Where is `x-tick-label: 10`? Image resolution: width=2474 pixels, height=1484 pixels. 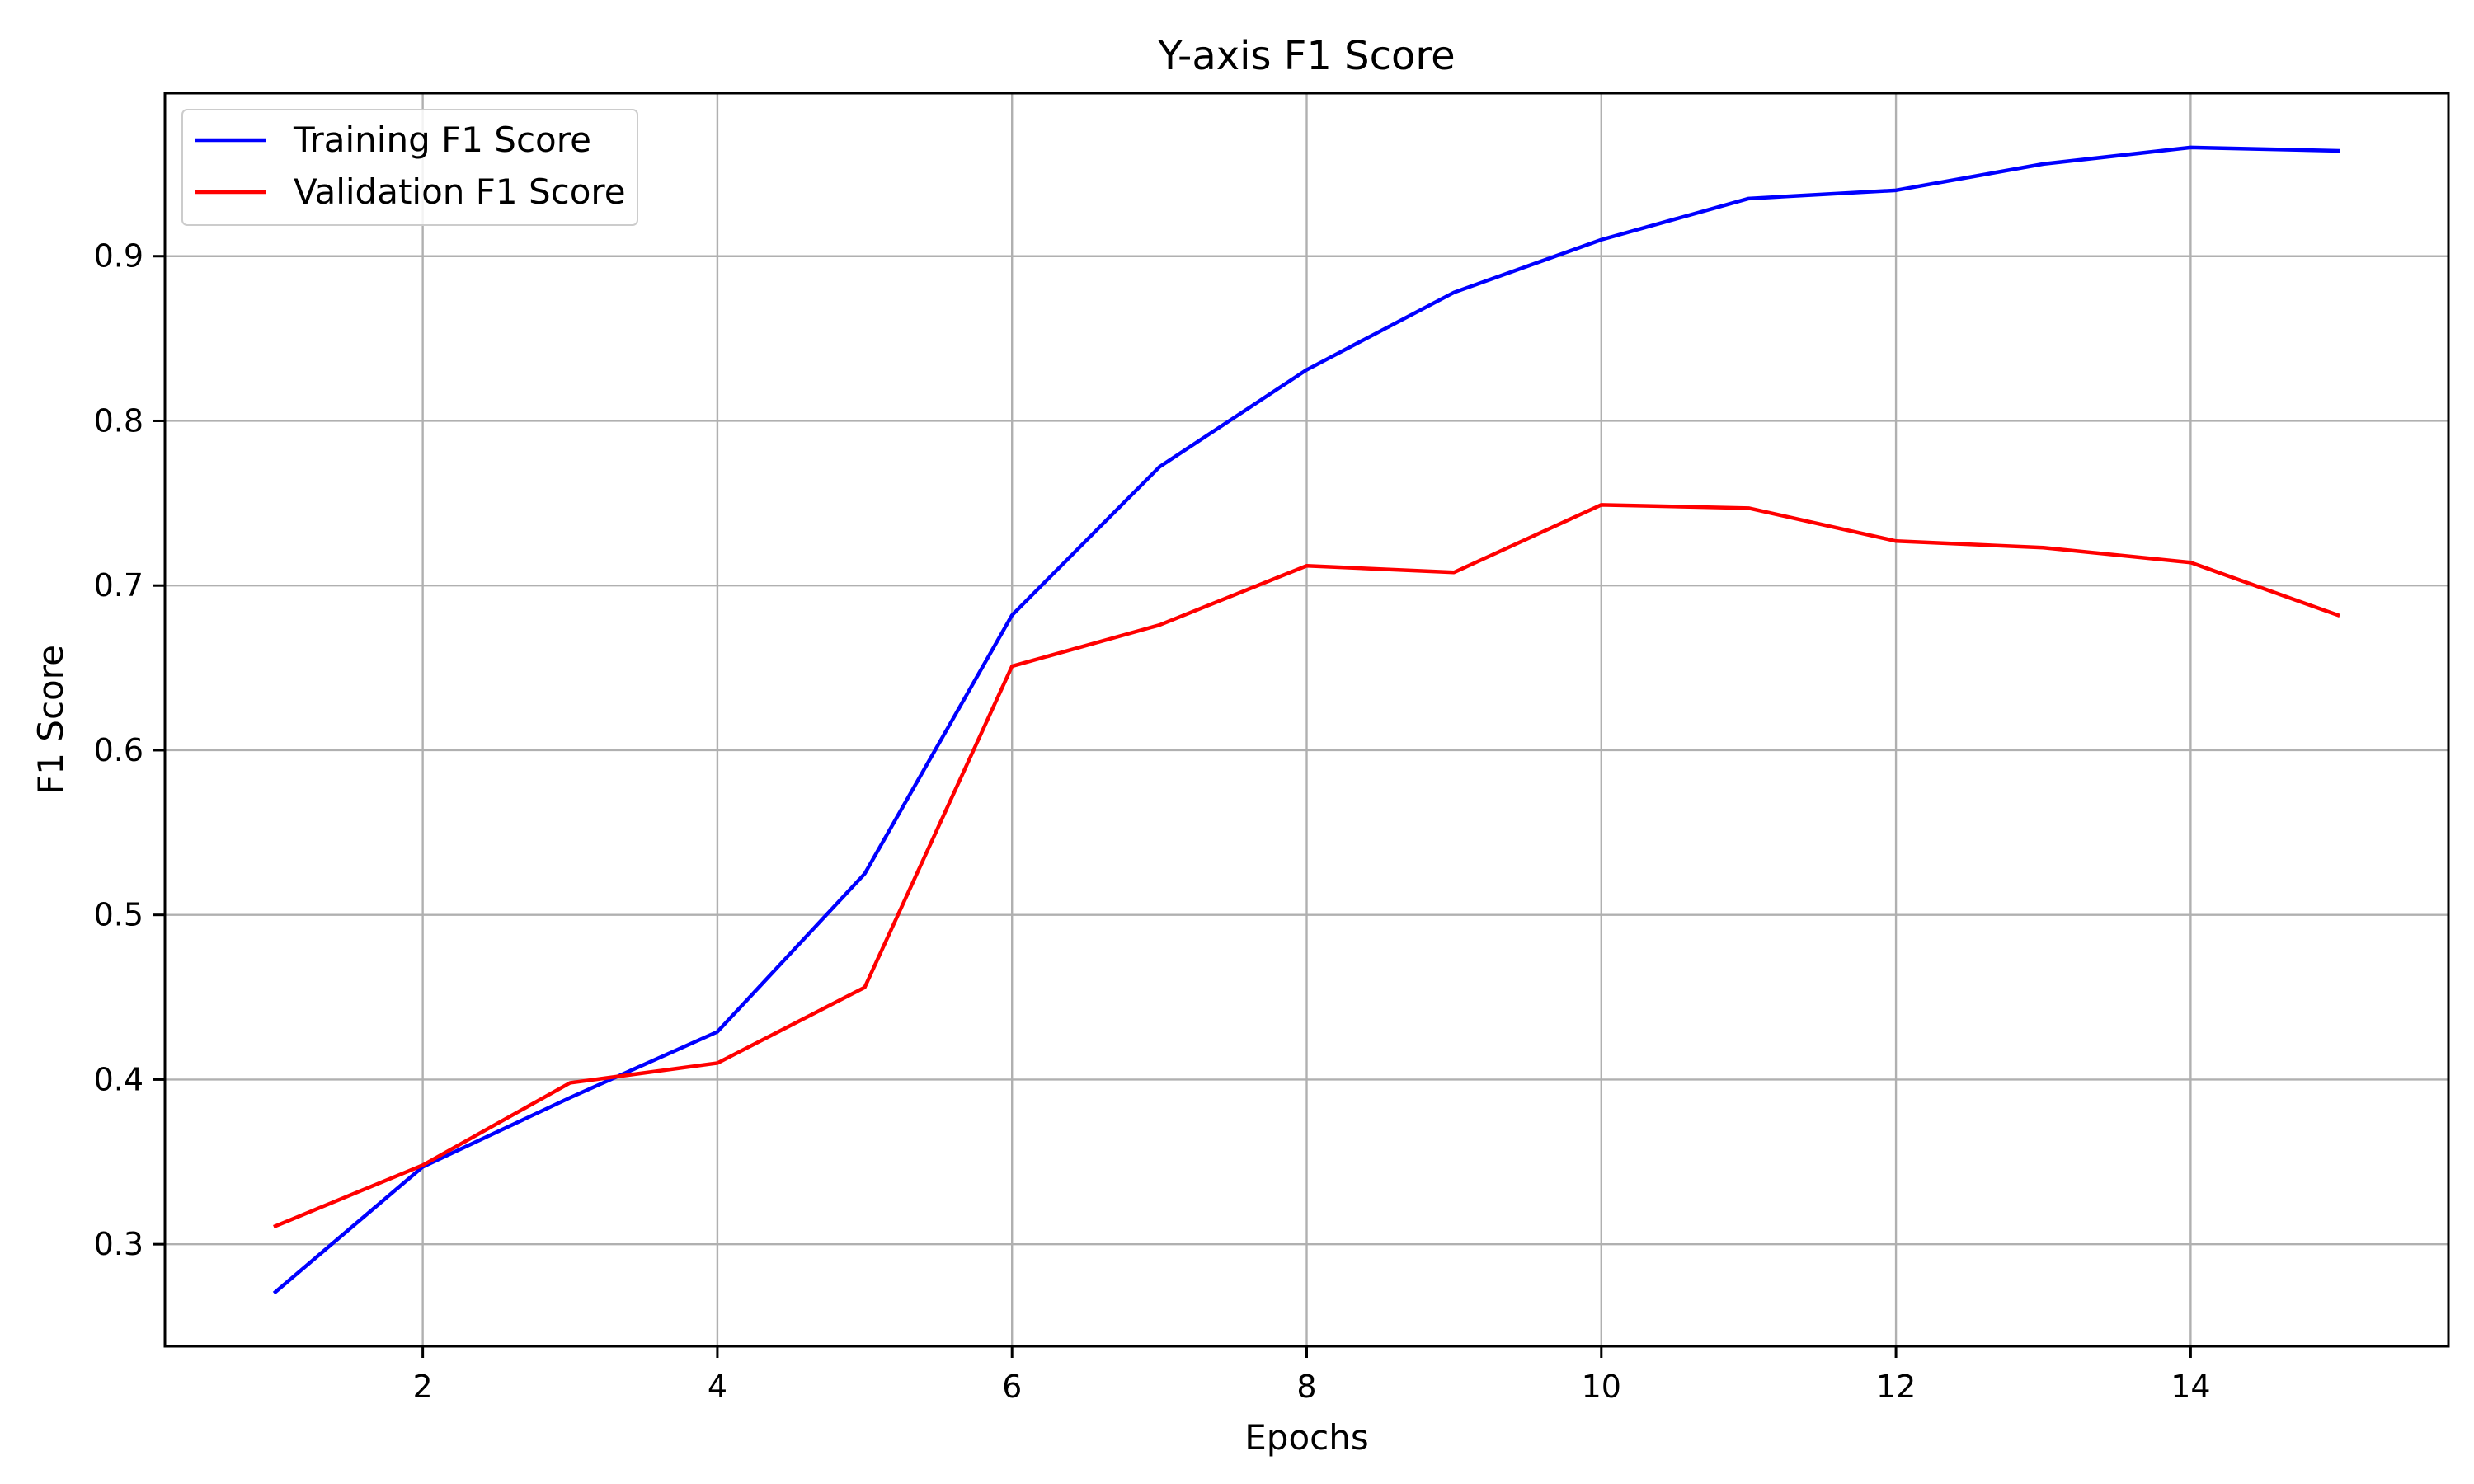 x-tick-label: 10 is located at coordinates (1601, 1387).